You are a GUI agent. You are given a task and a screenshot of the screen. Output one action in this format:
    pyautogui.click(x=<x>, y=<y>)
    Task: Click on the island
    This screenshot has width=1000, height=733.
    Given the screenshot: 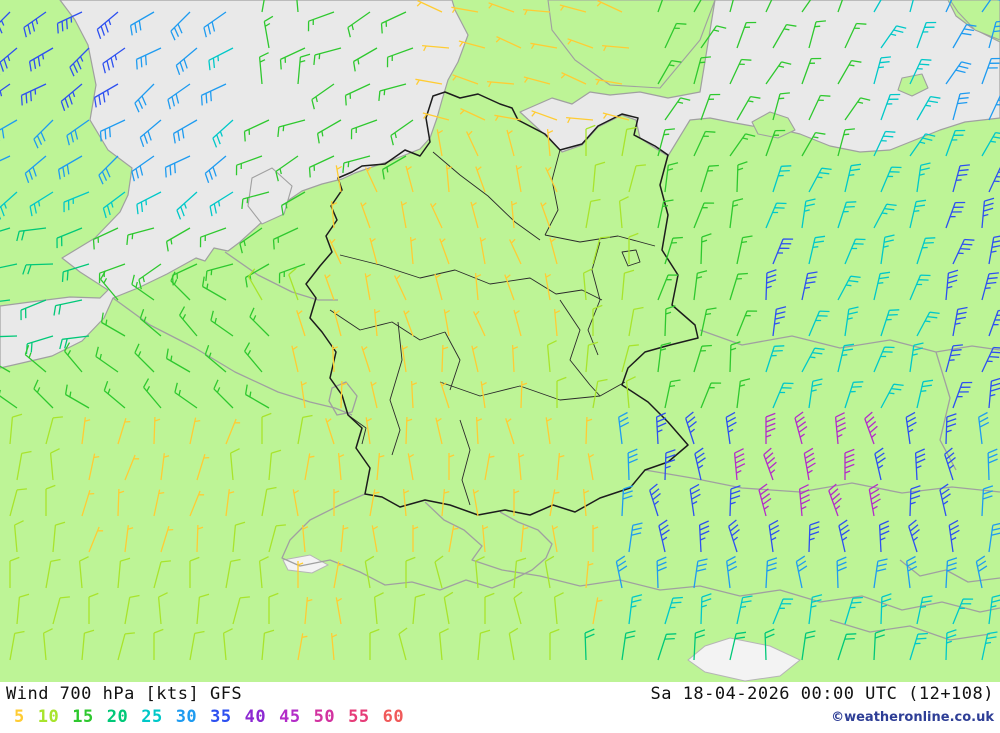 What is the action you would take?
    pyautogui.click(x=913, y=85)
    